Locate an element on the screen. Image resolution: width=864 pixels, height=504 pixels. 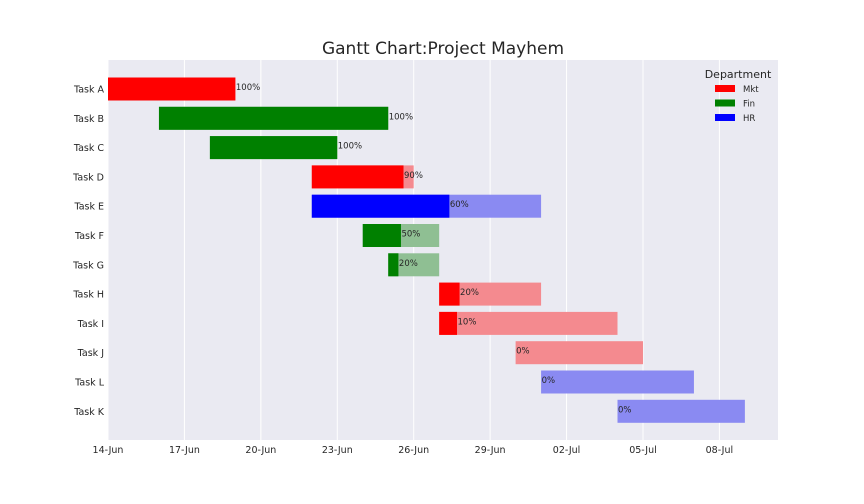
legend-entry: Fin is located at coordinates (749, 105).